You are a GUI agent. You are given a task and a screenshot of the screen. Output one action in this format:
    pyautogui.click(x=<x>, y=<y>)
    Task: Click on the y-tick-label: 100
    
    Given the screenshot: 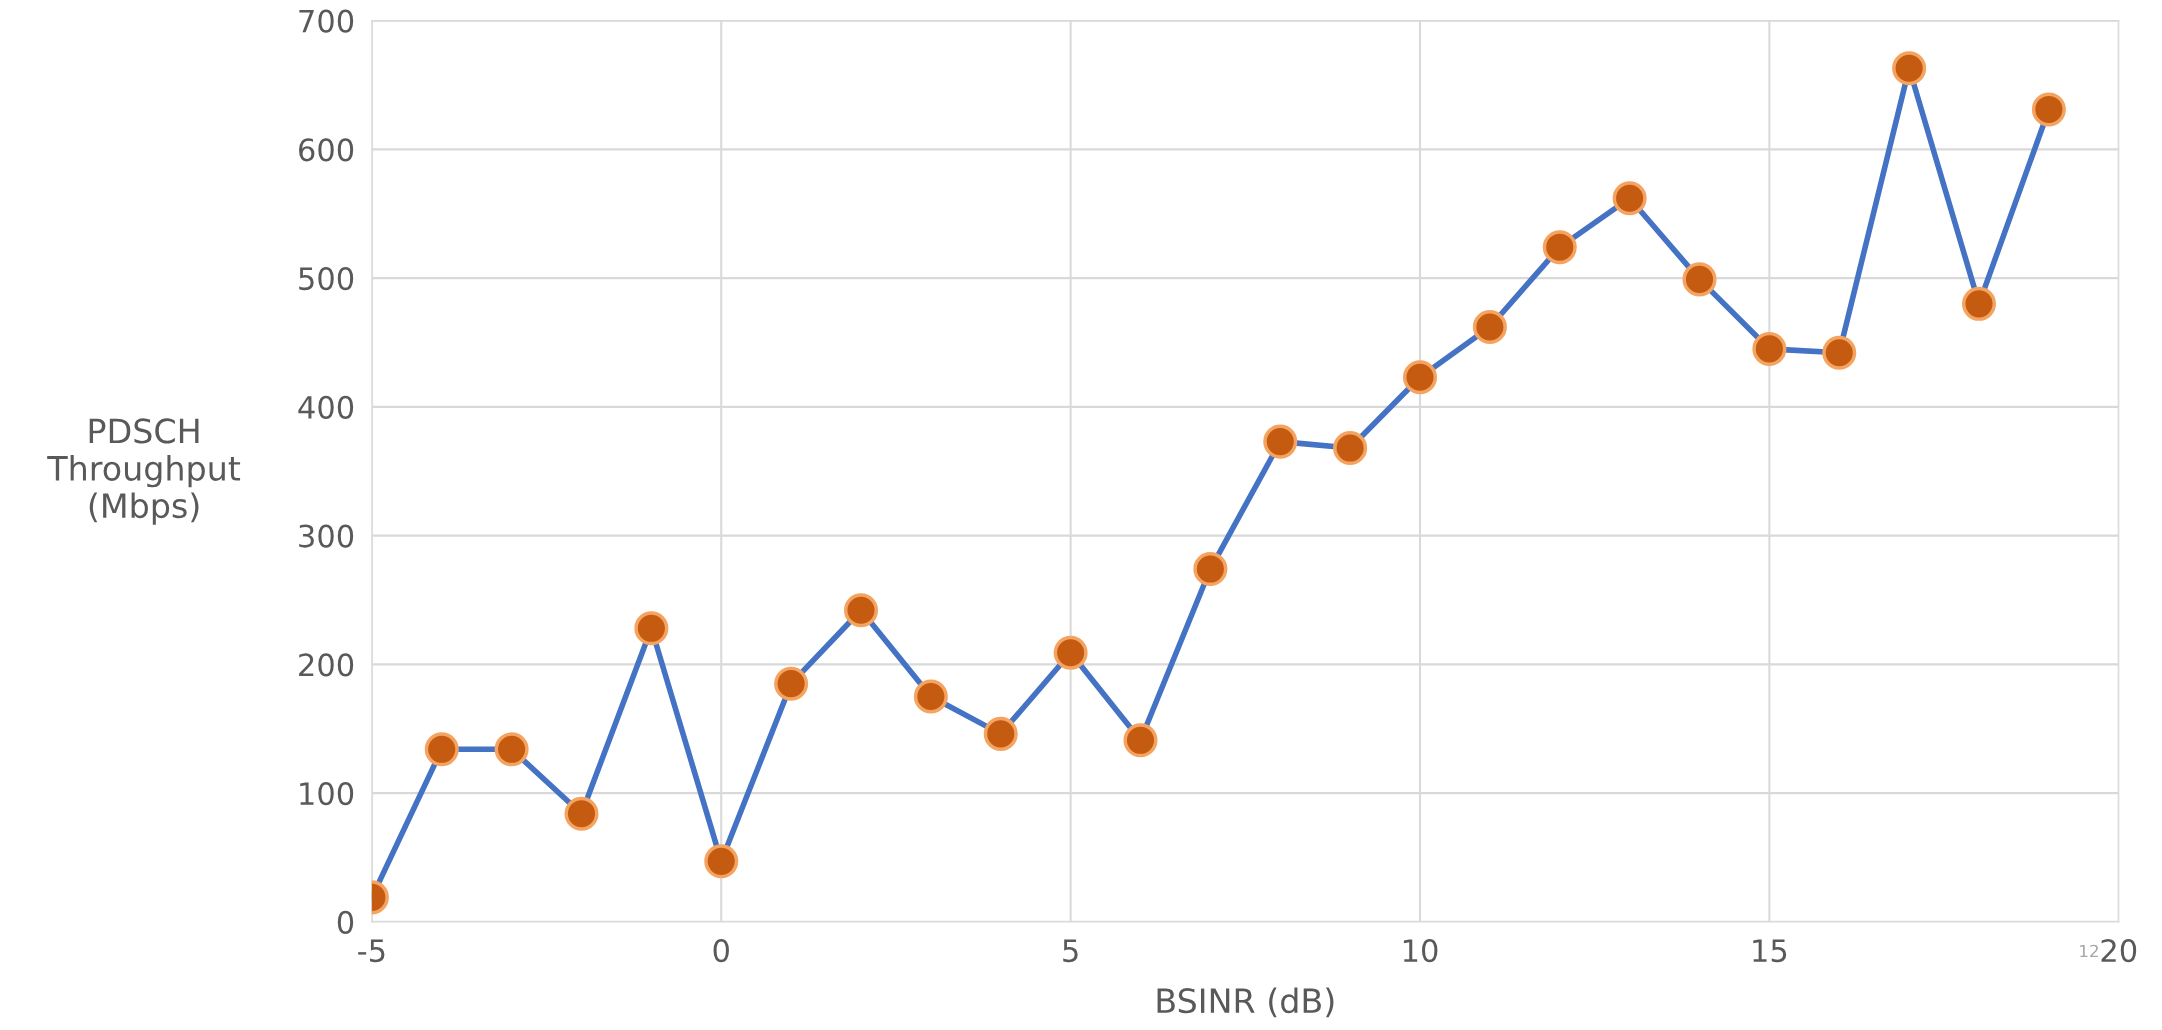 What is the action you would take?
    pyautogui.click(x=327, y=794)
    